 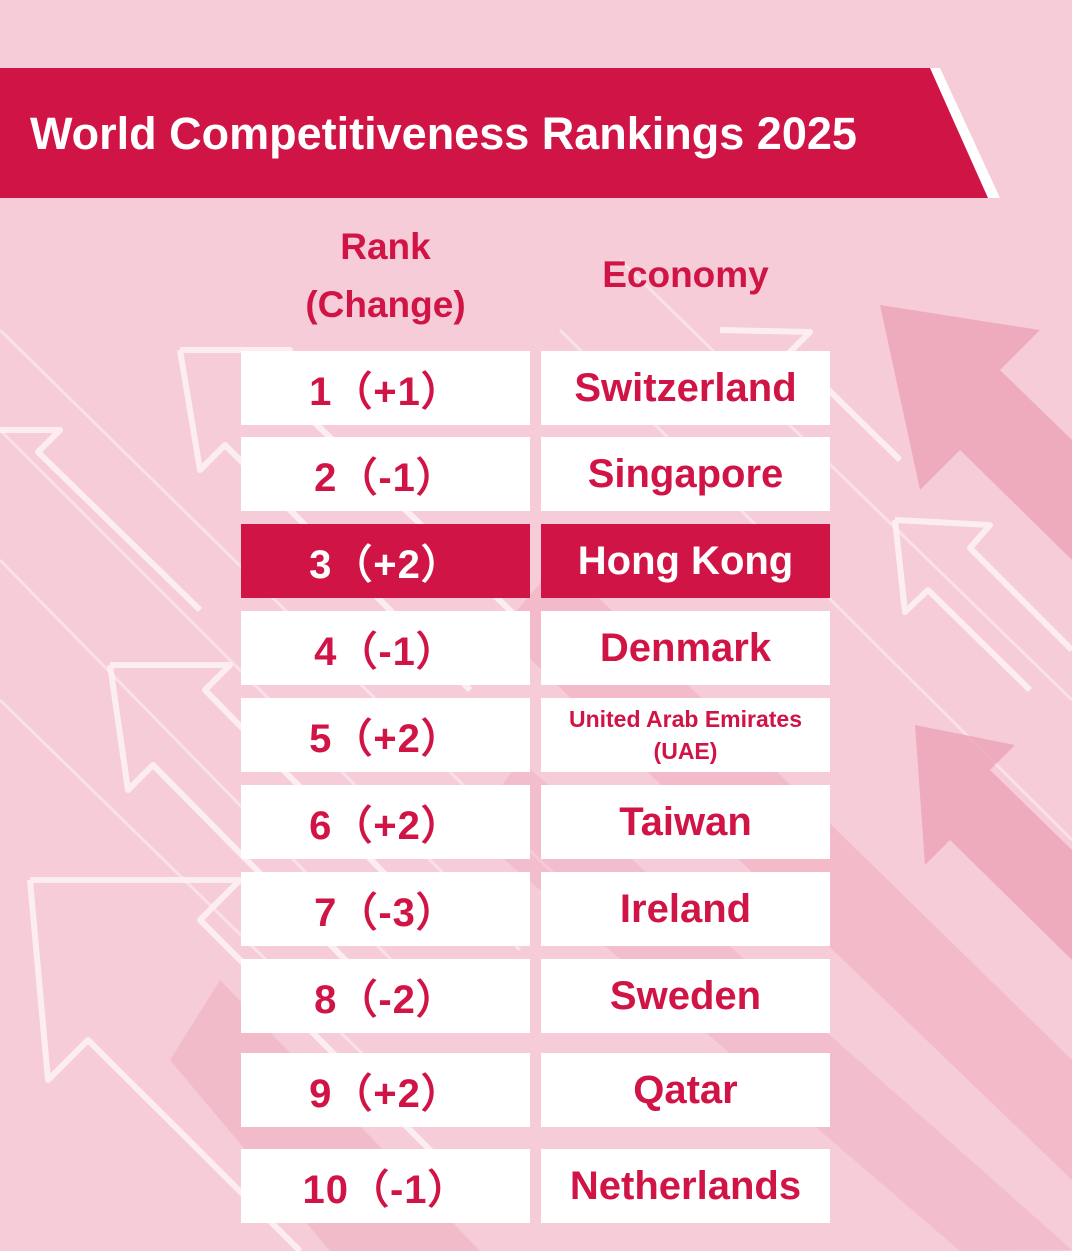 What do you see at coordinates (385, 388) in the screenshot?
I see `rank-cell: 1（+1）` at bounding box center [385, 388].